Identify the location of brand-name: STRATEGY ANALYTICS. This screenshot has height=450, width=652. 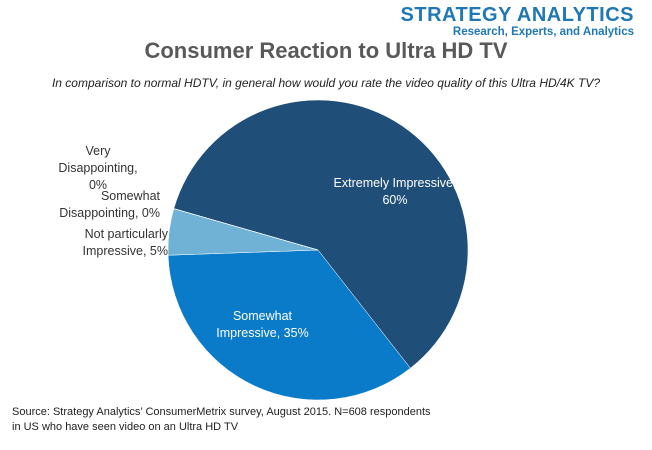
(517, 15).